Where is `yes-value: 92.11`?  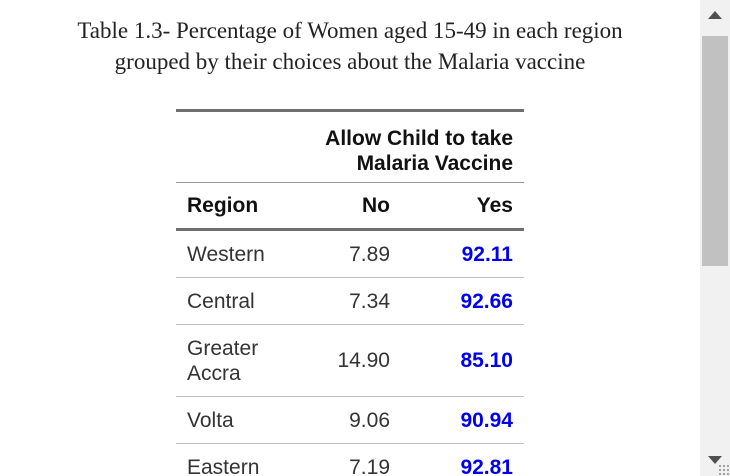 yes-value: 92.11 is located at coordinates (487, 254).